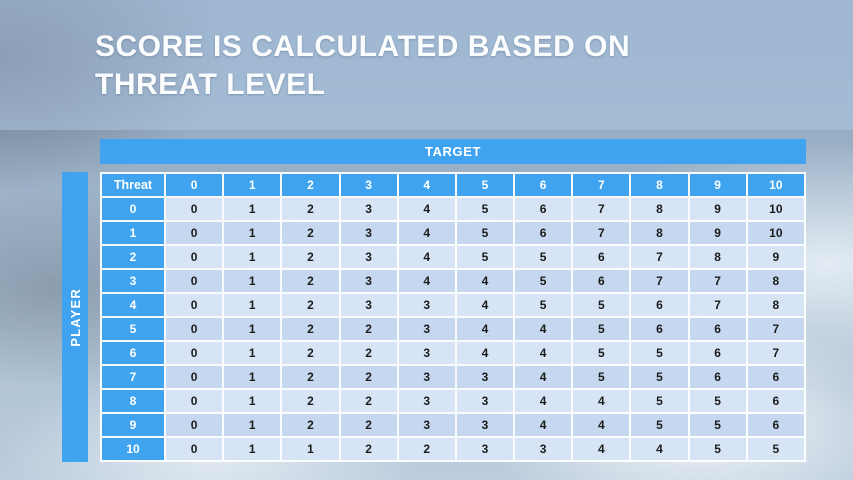 The image size is (853, 480). Describe the element at coordinates (453, 151) in the screenshot. I see `target-header: TARGET` at that location.